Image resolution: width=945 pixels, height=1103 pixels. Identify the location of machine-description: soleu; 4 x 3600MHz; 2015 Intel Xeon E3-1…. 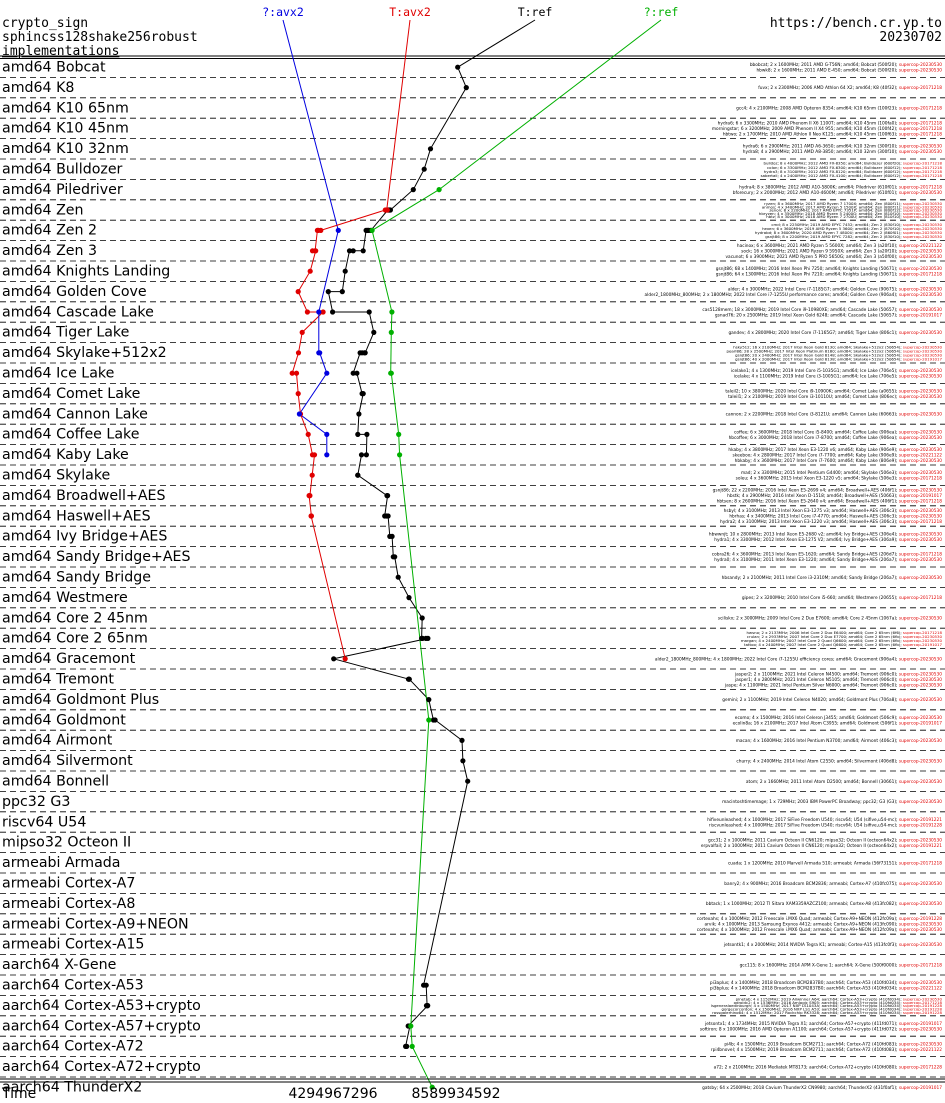
(839, 479).